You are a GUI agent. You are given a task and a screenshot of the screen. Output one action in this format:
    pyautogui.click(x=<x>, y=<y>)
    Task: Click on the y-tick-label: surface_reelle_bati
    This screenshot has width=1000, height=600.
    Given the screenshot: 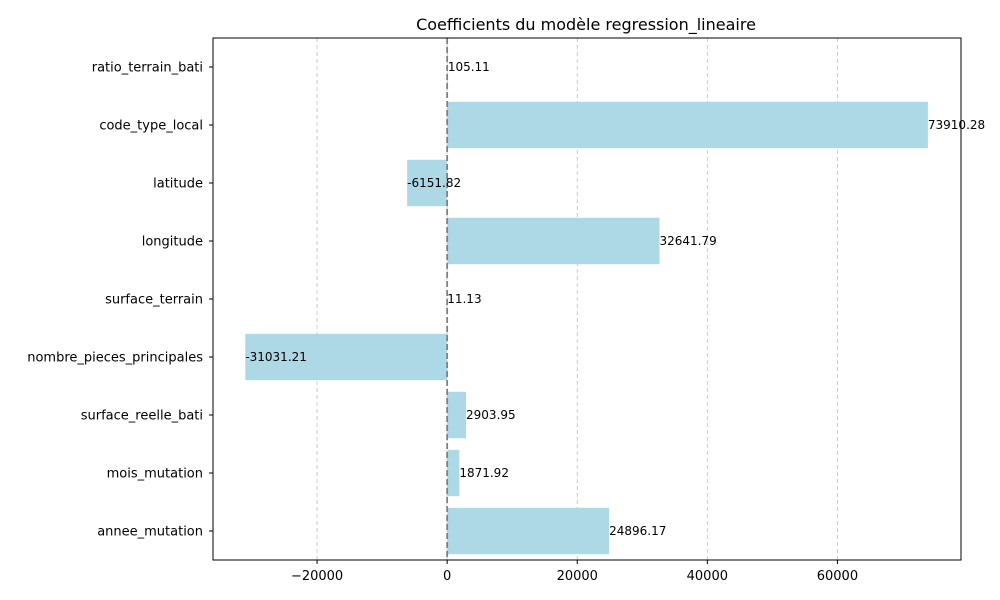 What is the action you would take?
    pyautogui.click(x=142, y=416)
    